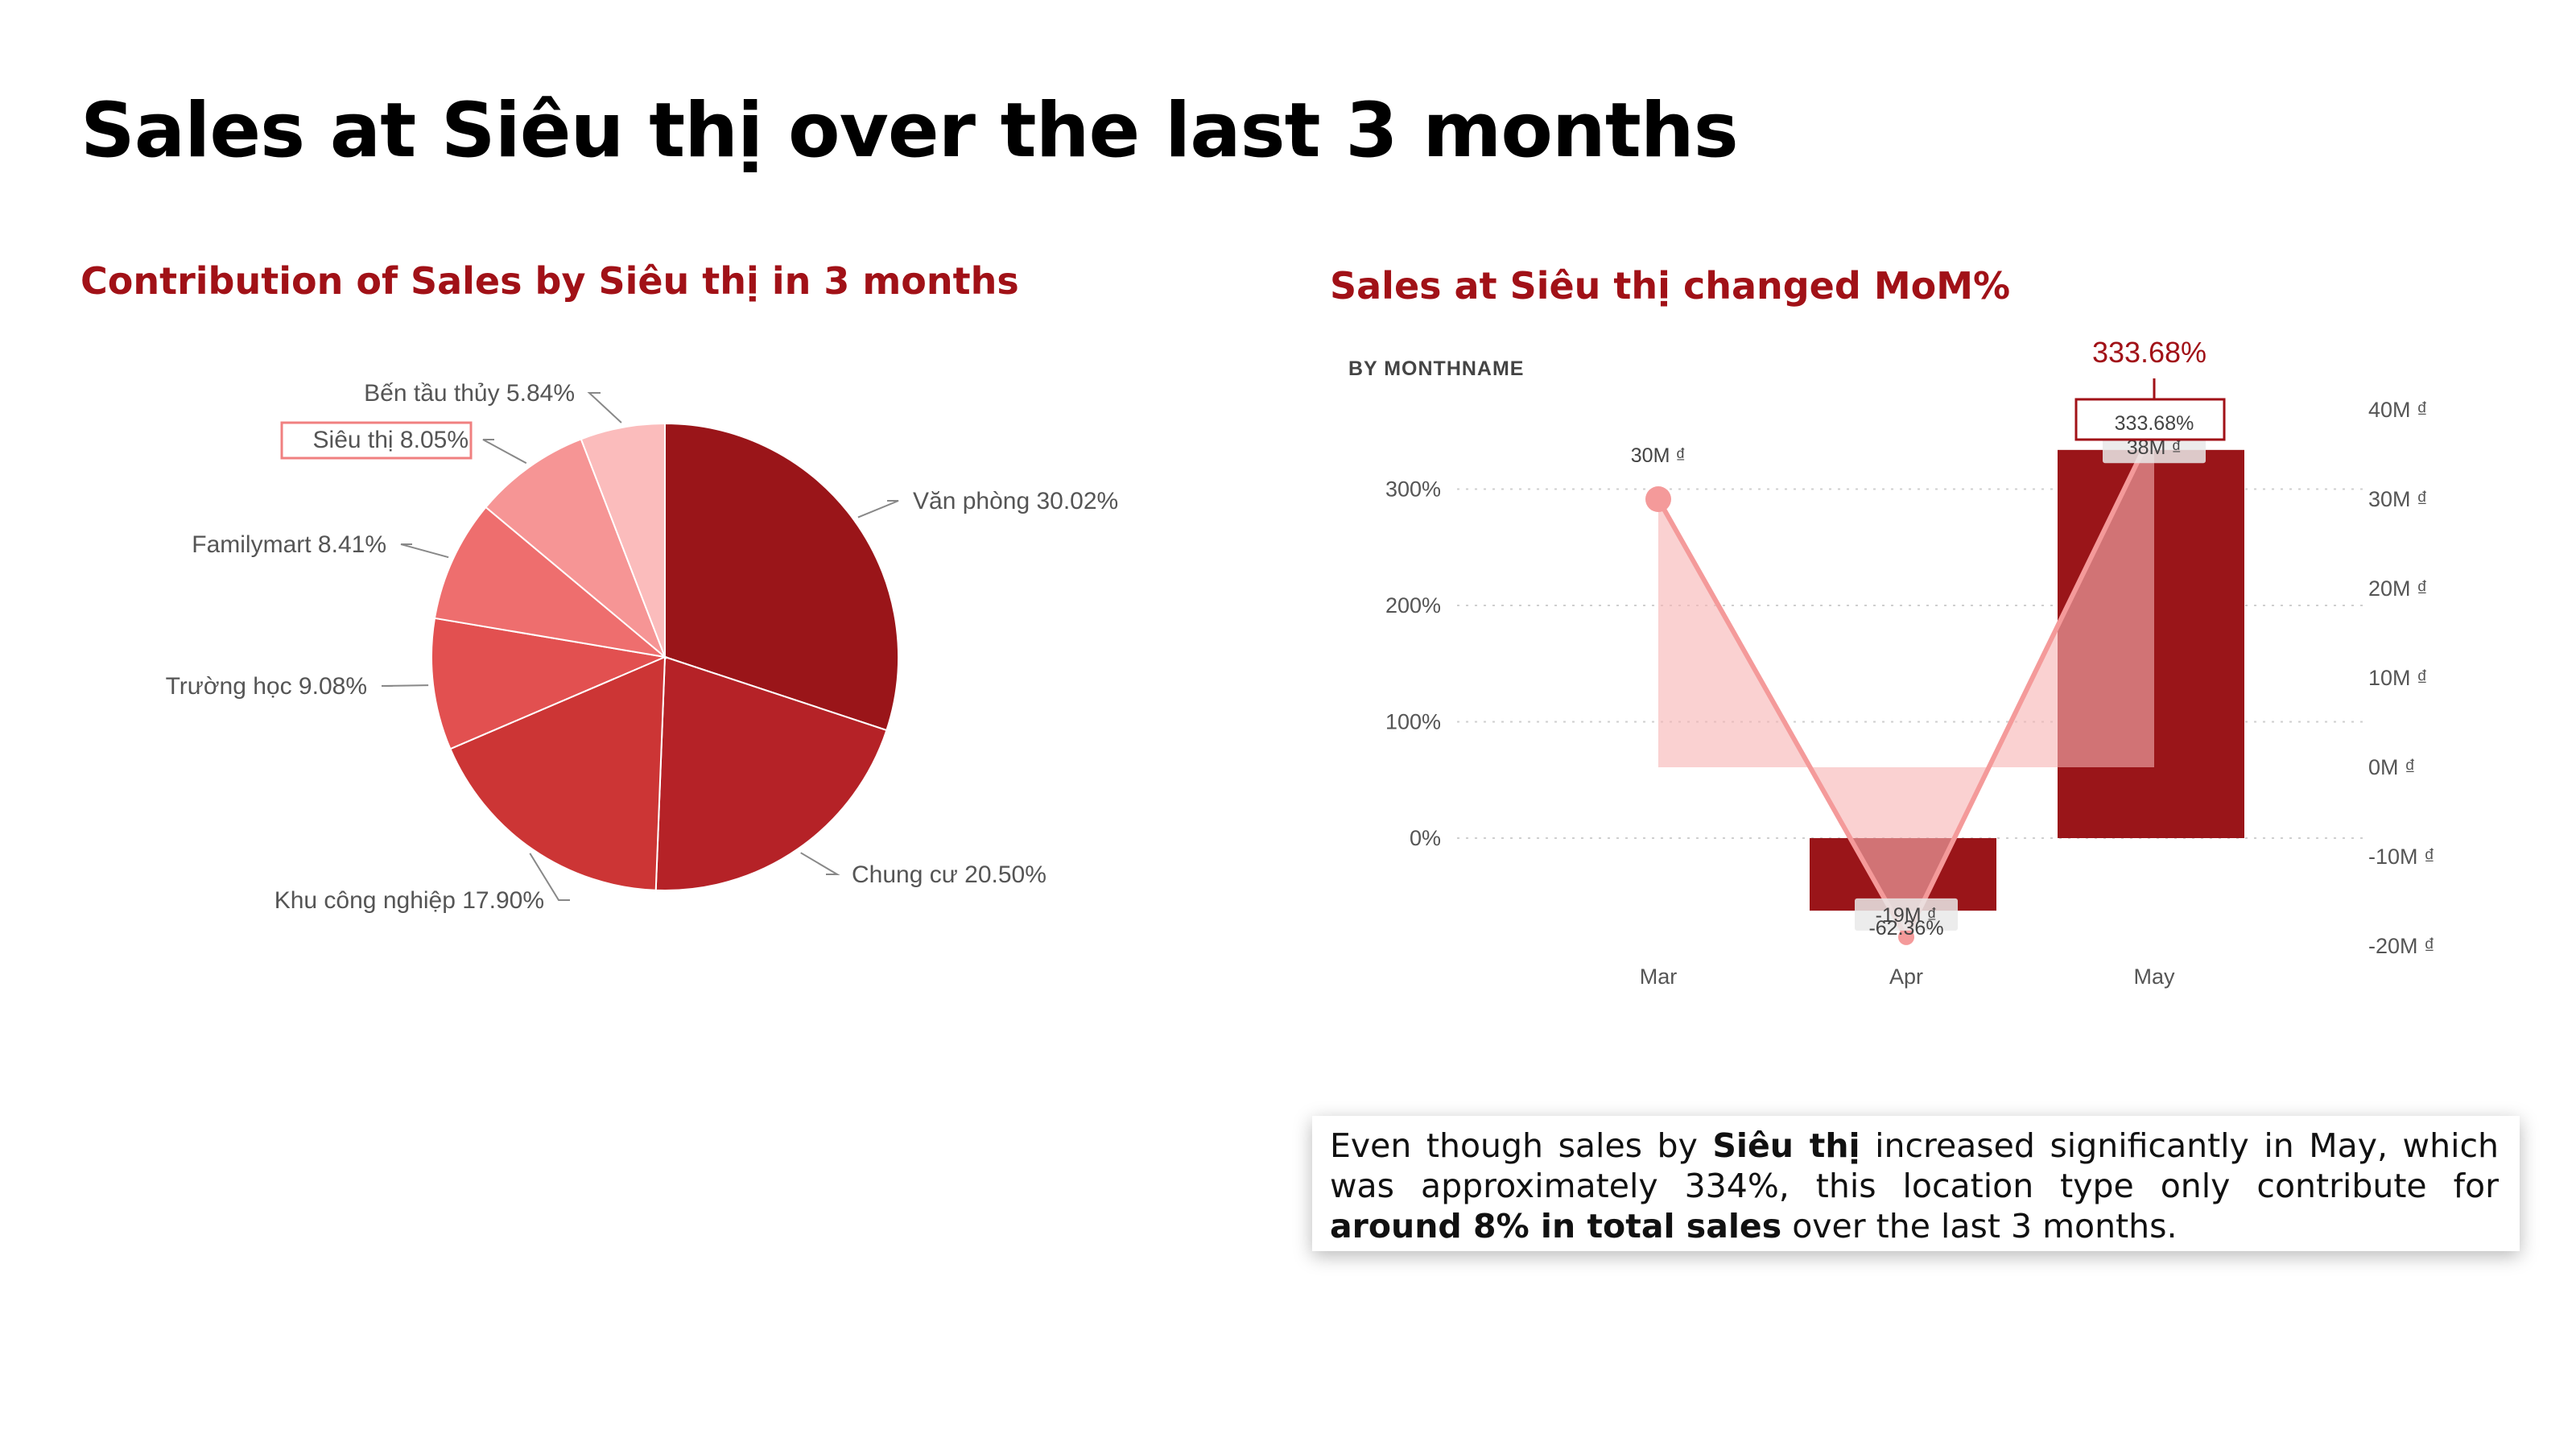  I want to click on right-axis-tick: -20M ₫, so click(2401, 946).